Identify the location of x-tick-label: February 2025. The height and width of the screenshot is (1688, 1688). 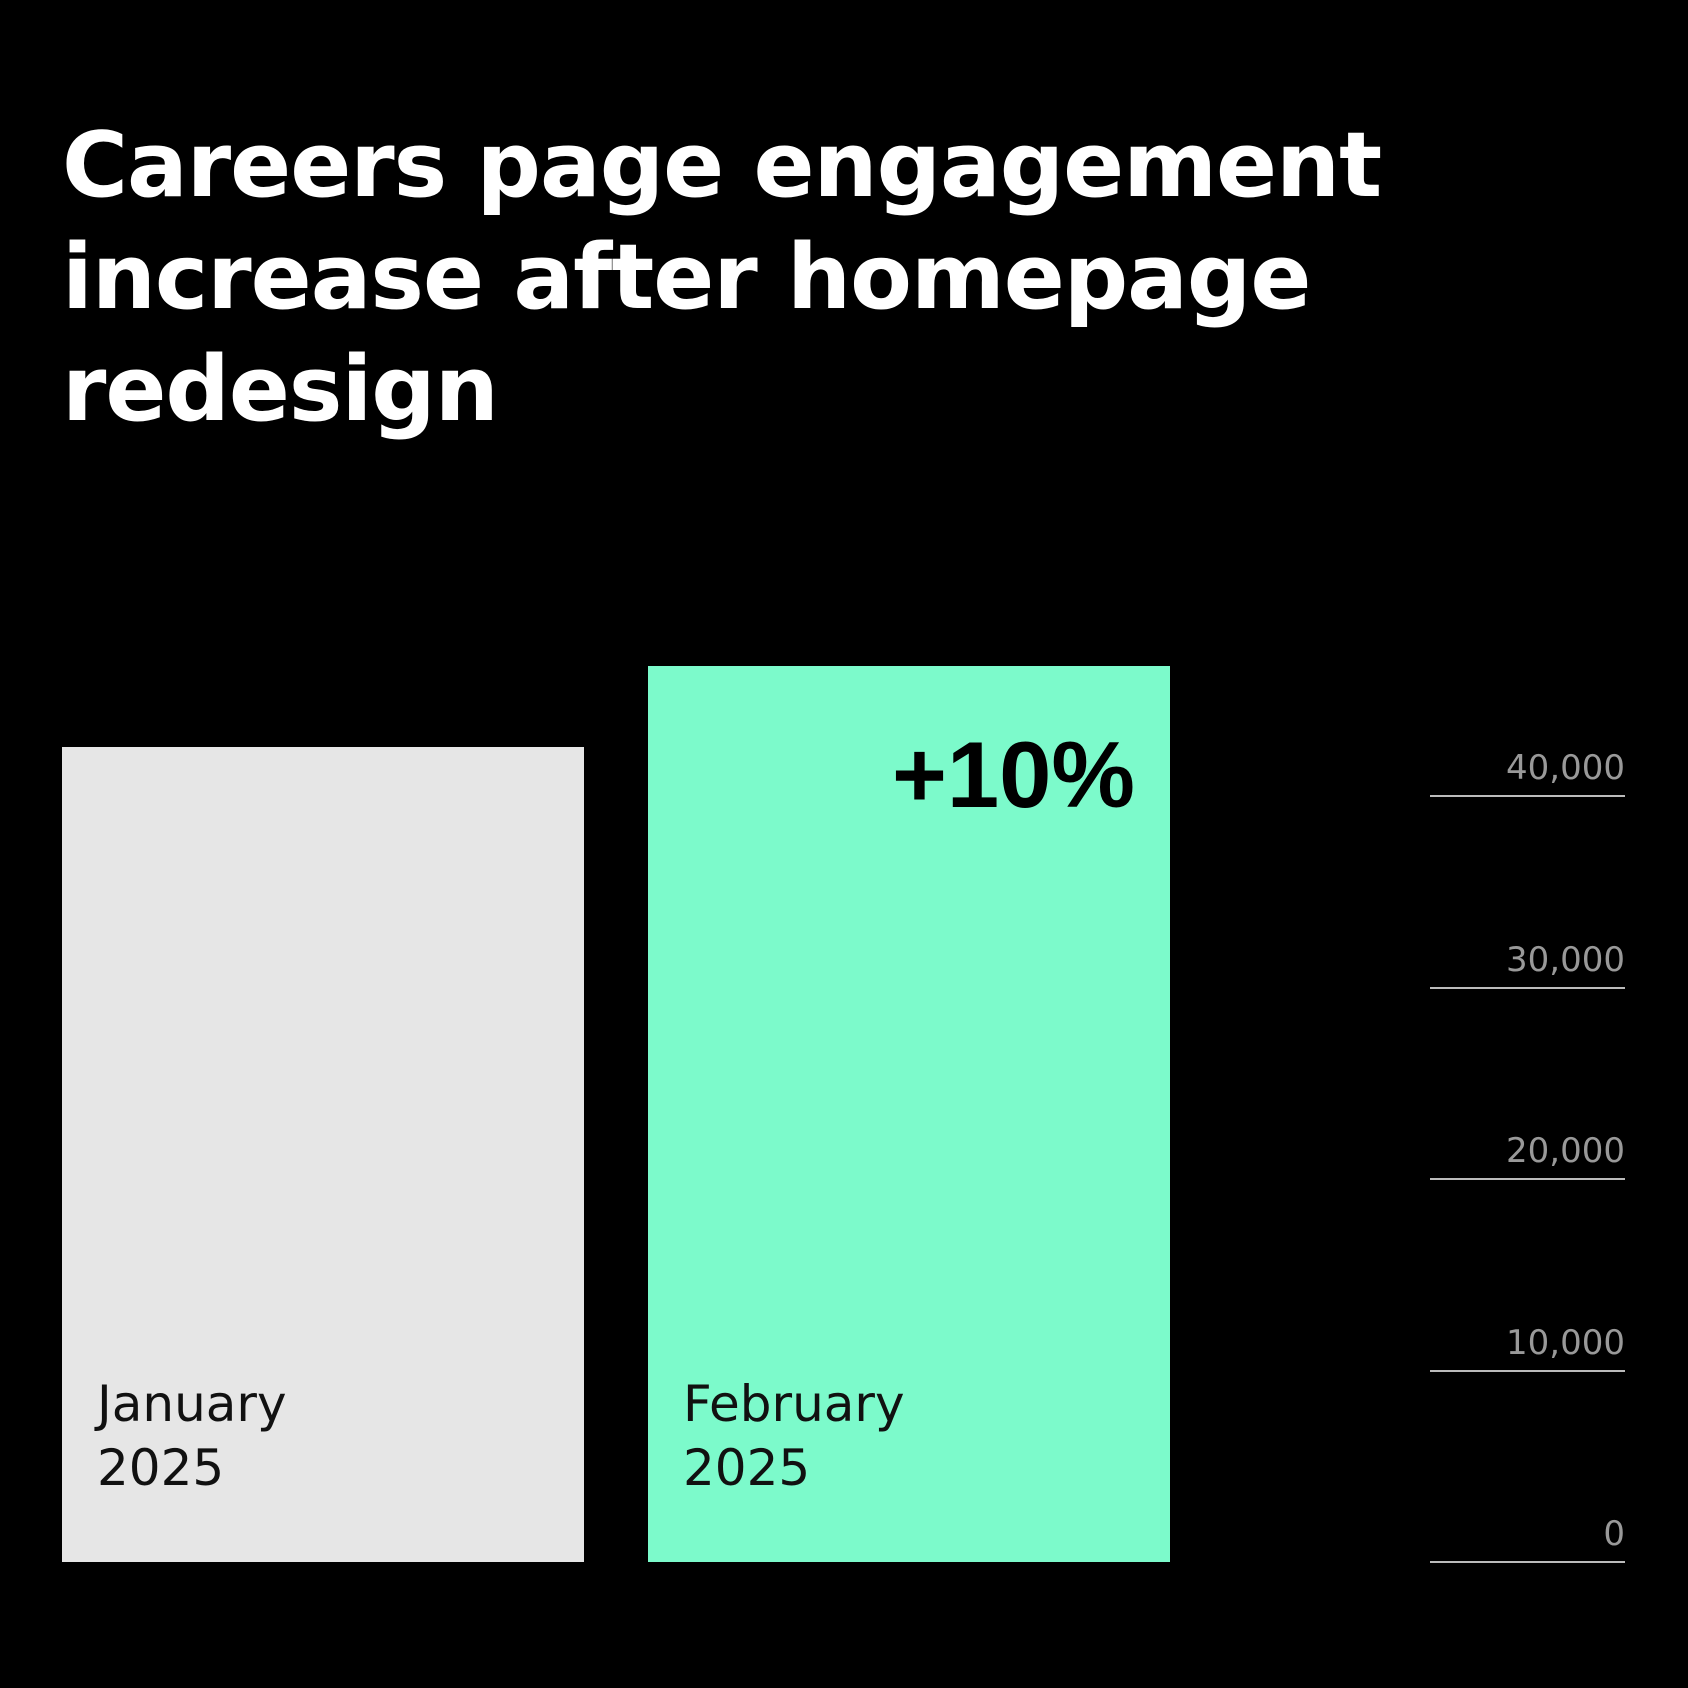
(794, 1436).